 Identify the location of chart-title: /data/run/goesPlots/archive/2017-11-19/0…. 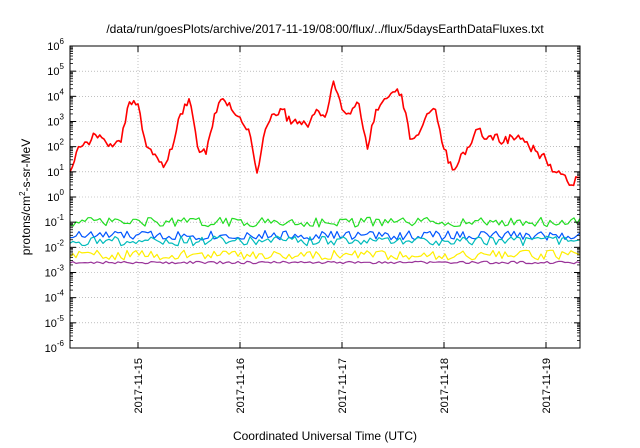
(325, 29).